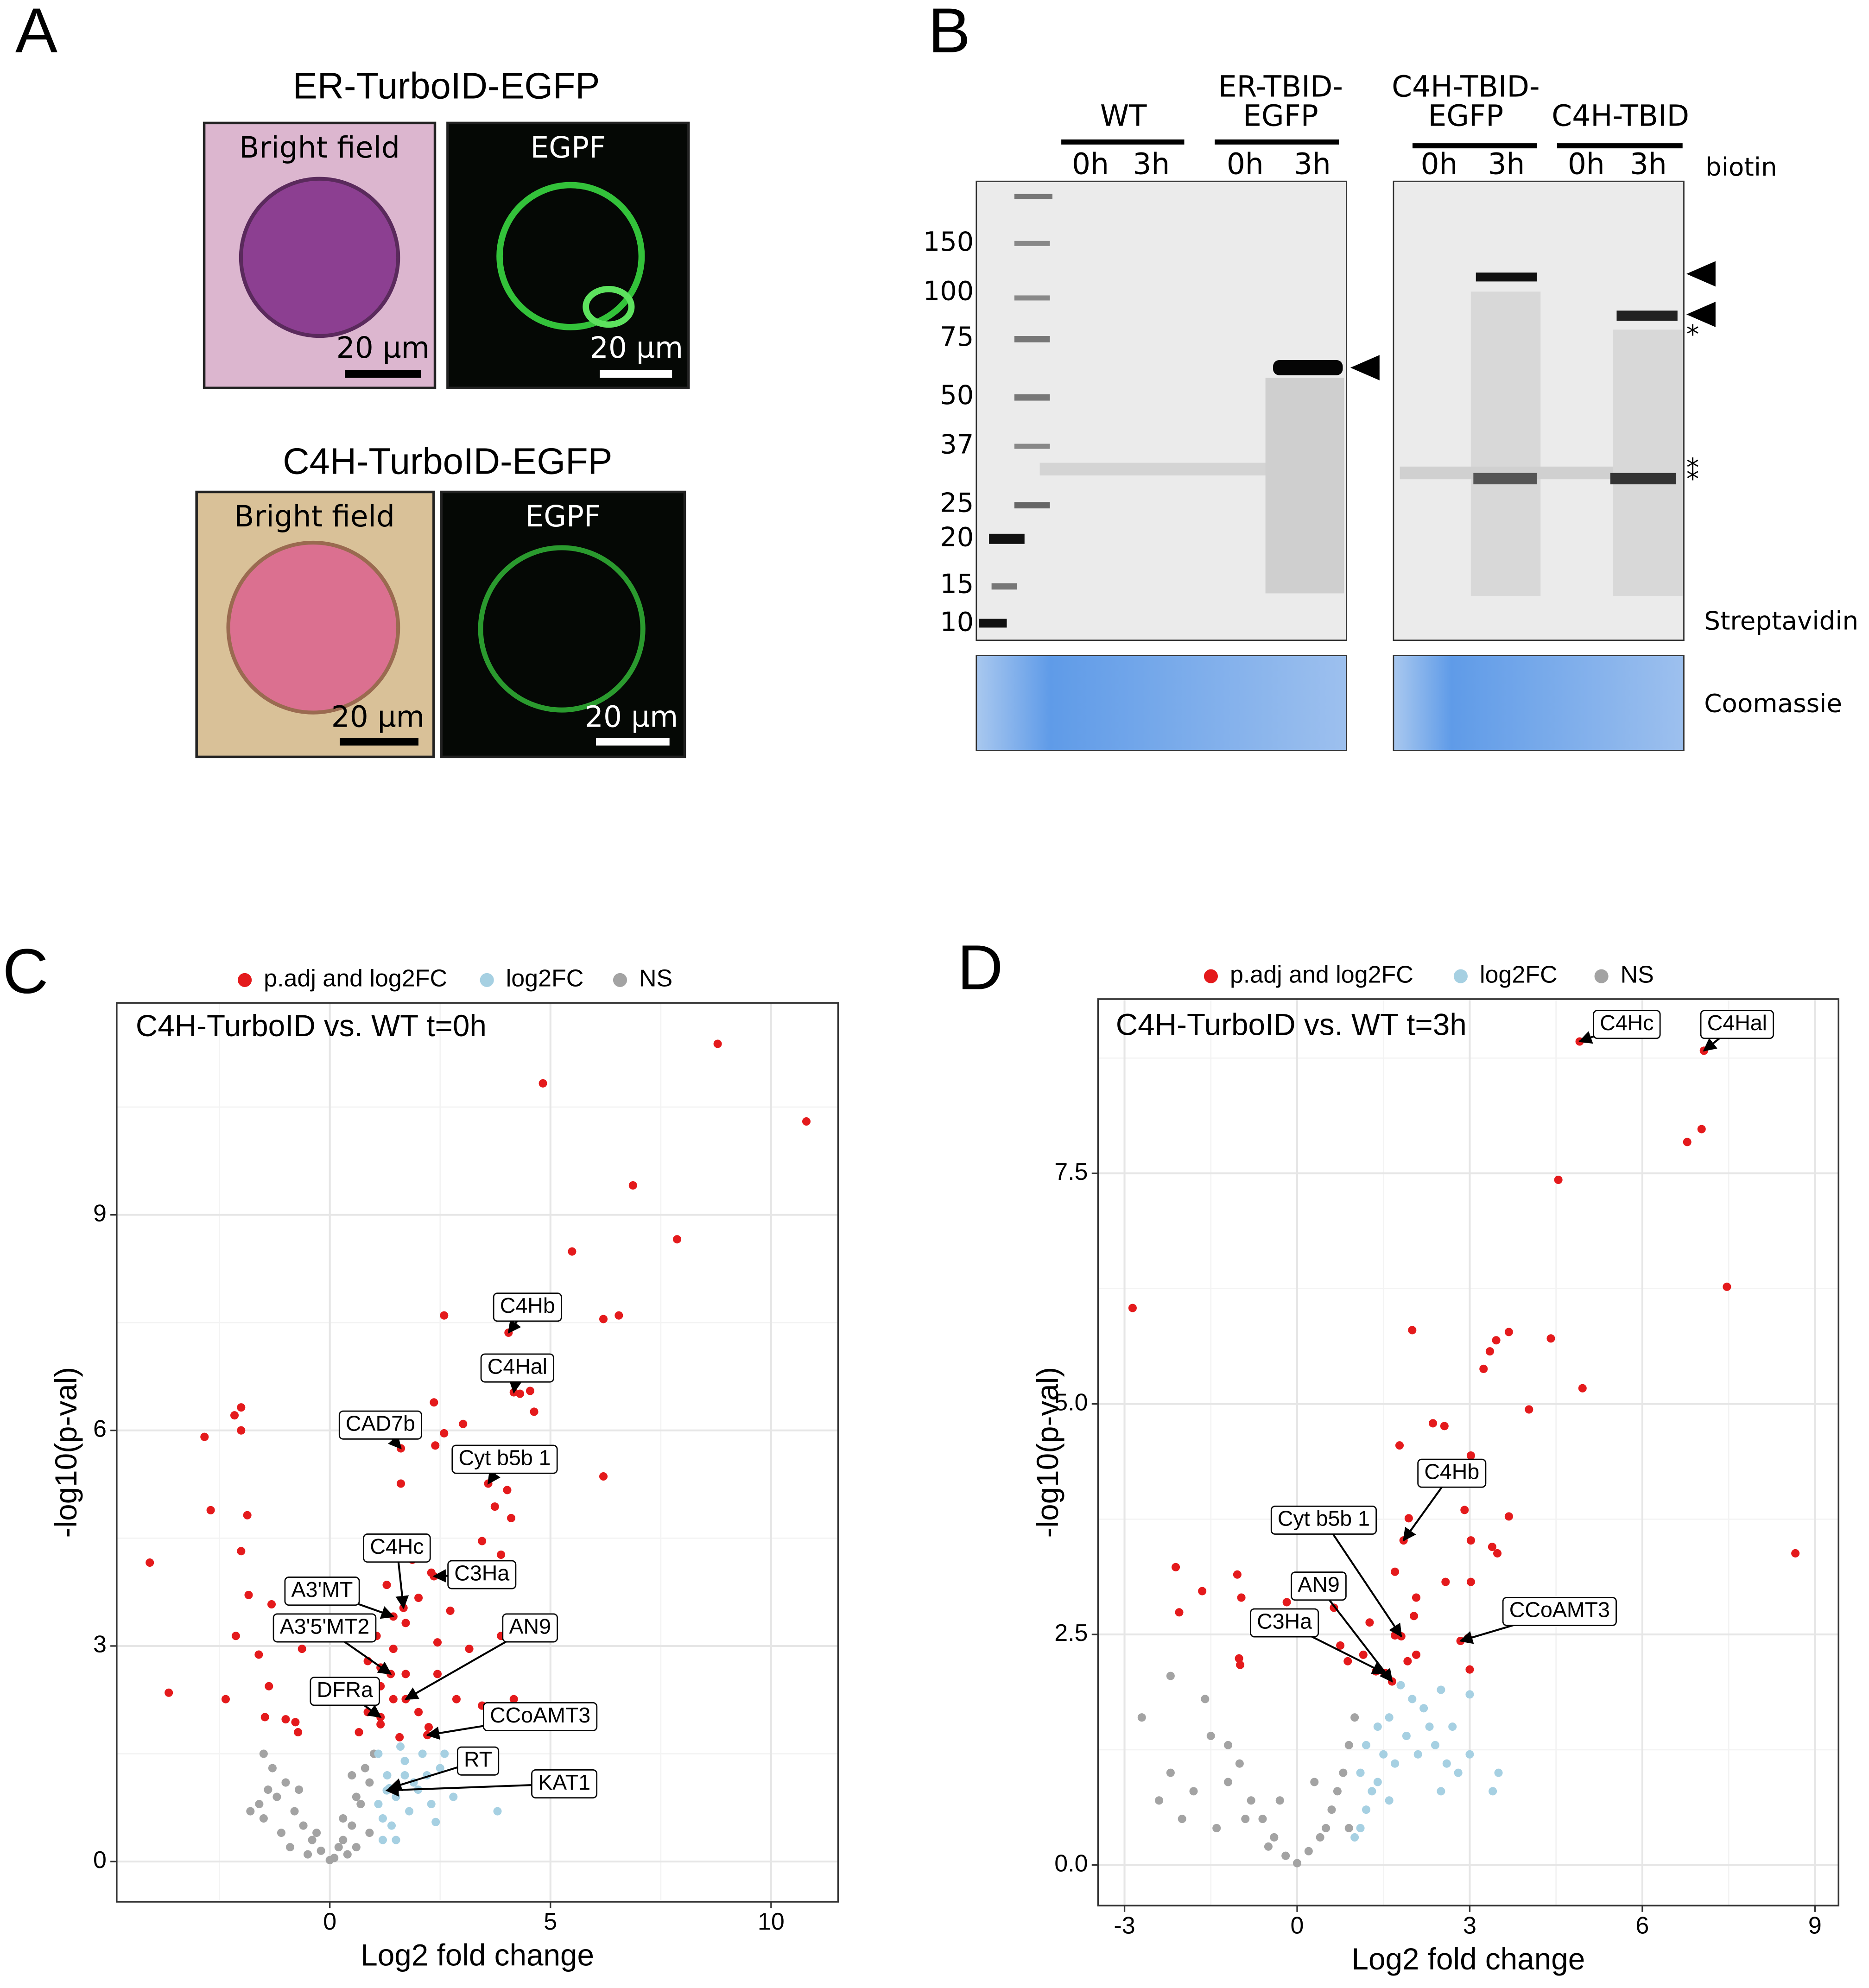 The height and width of the screenshot is (1988, 1869). What do you see at coordinates (1016, 411) in the screenshot?
I see `ladder` at bounding box center [1016, 411].